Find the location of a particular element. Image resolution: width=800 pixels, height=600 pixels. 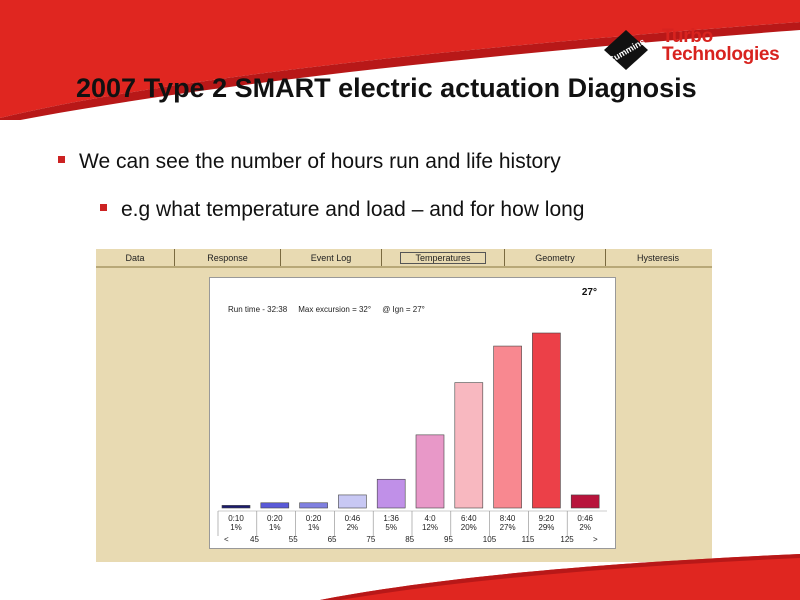

bar-label-5: 4:0 12% is located at coordinates (430, 523).